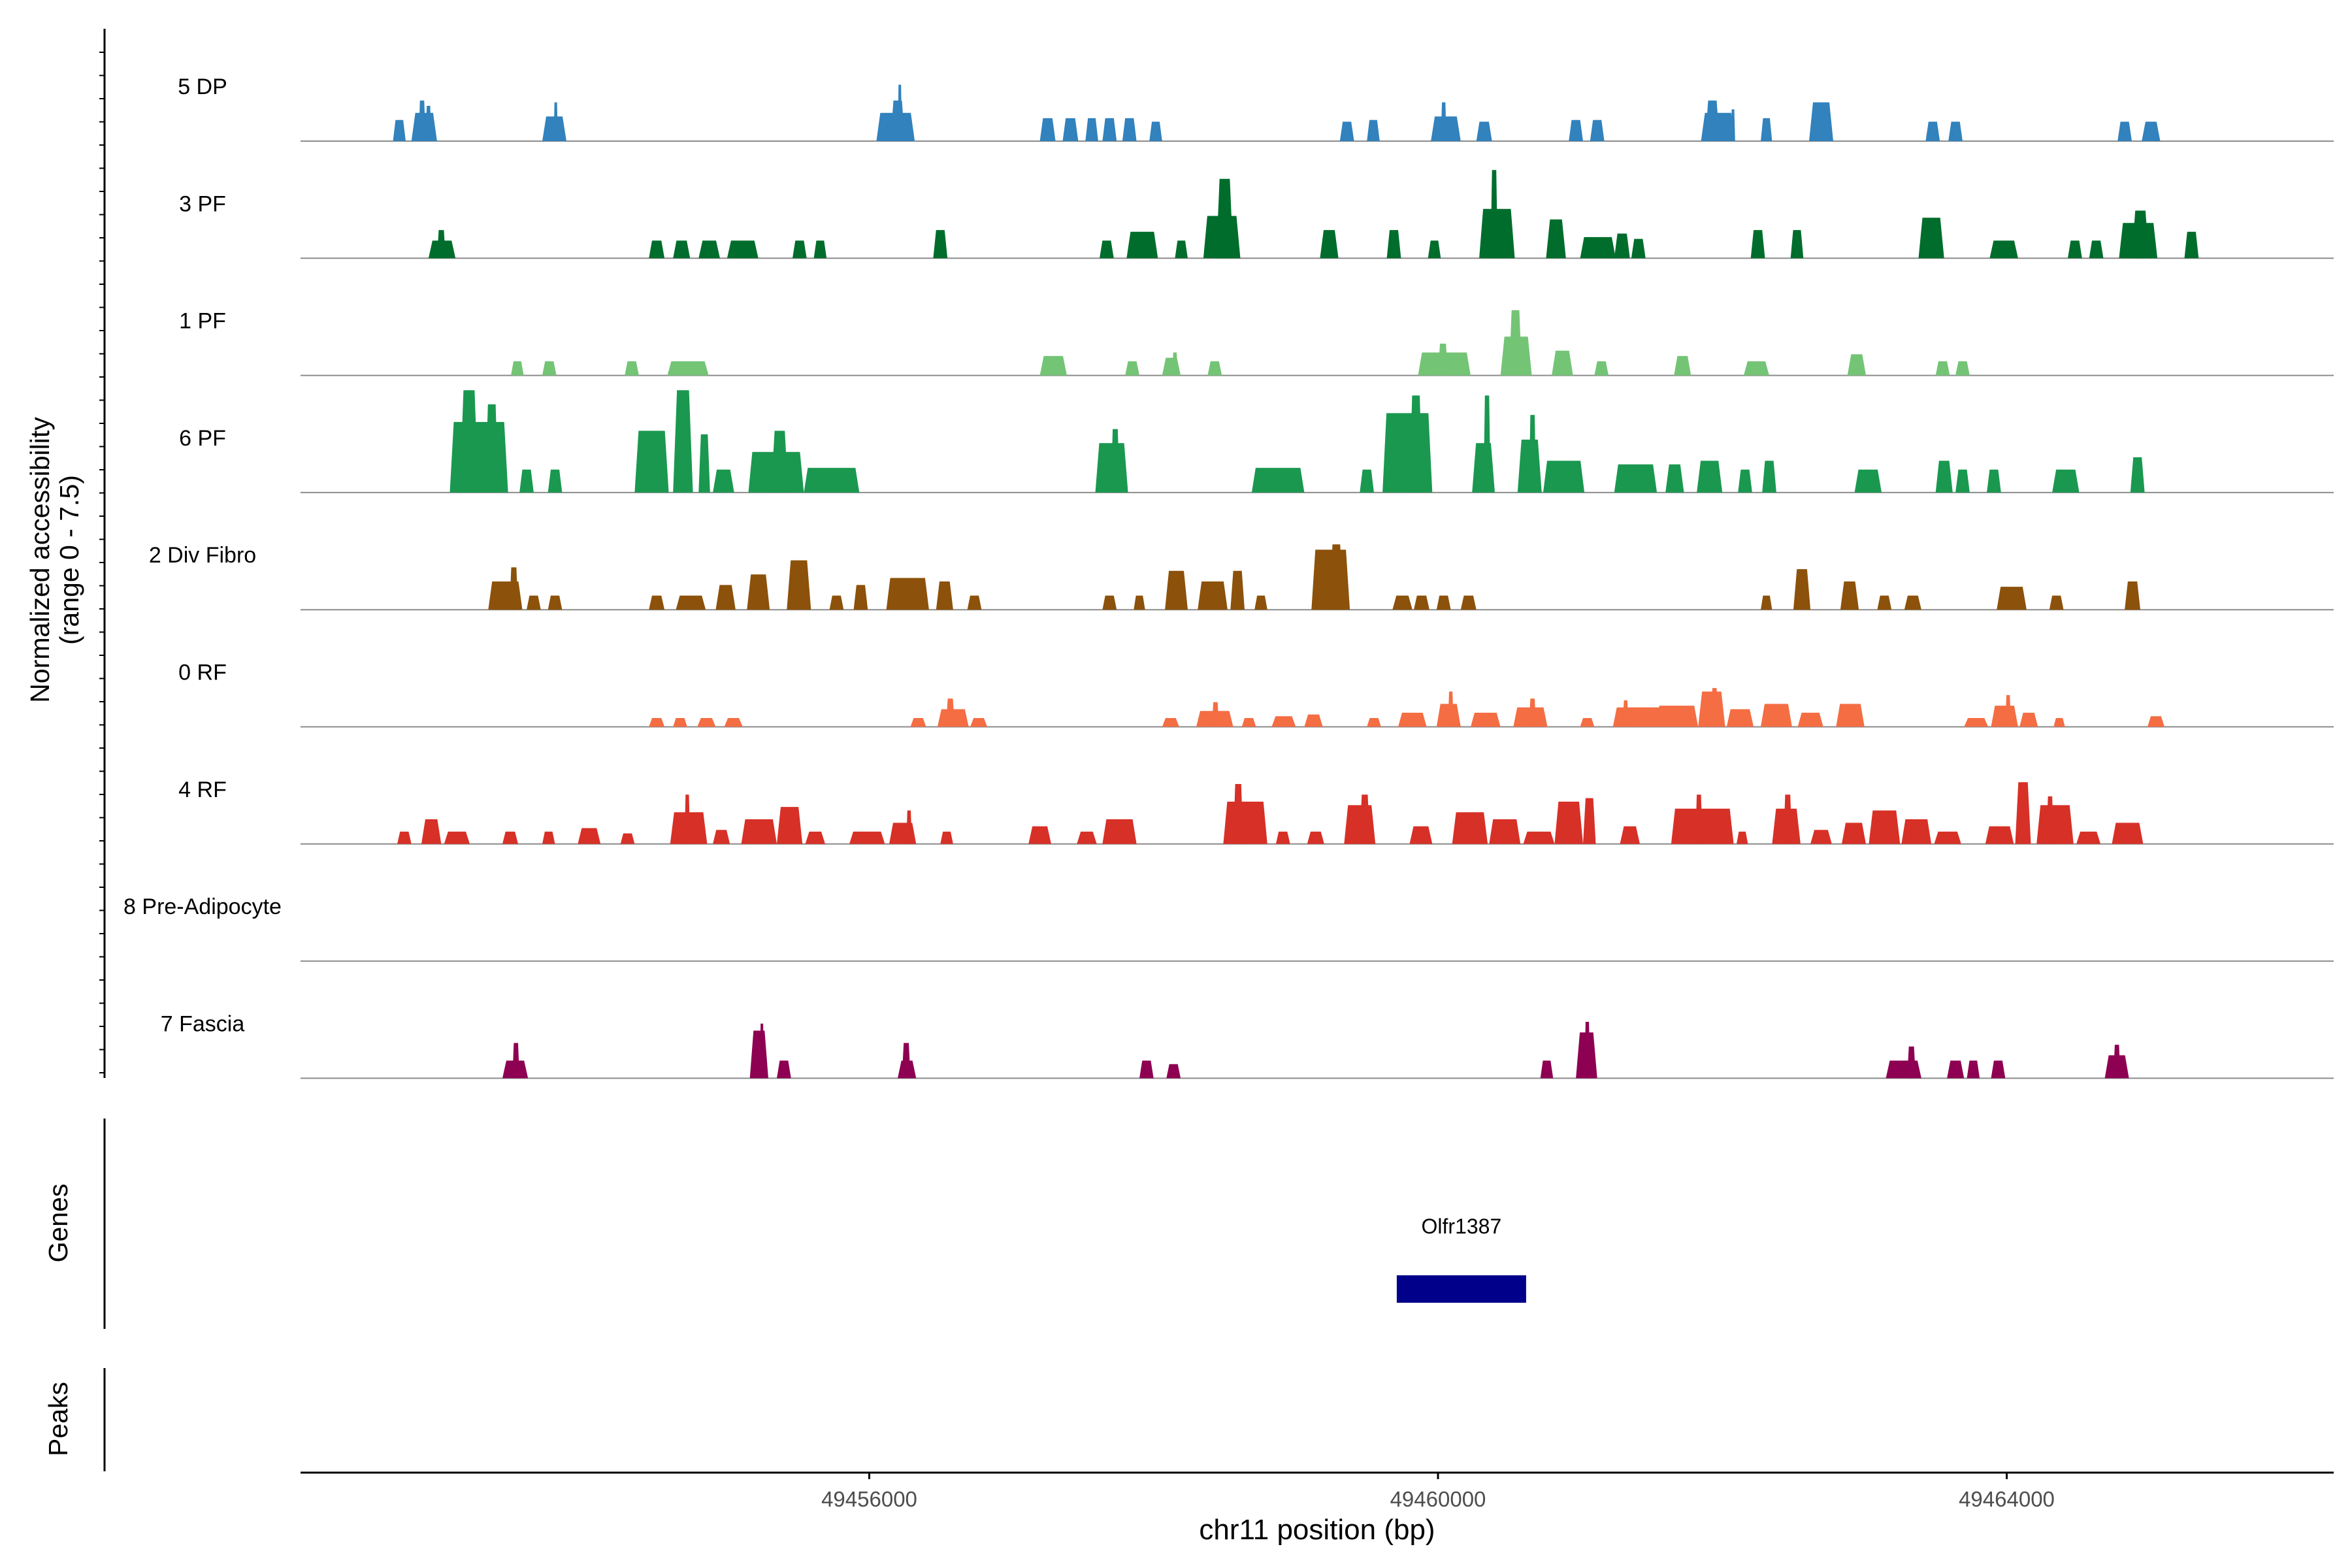  Describe the element at coordinates (58, 1419) in the screenshot. I see `peaks-panel-label: Peaks` at that location.